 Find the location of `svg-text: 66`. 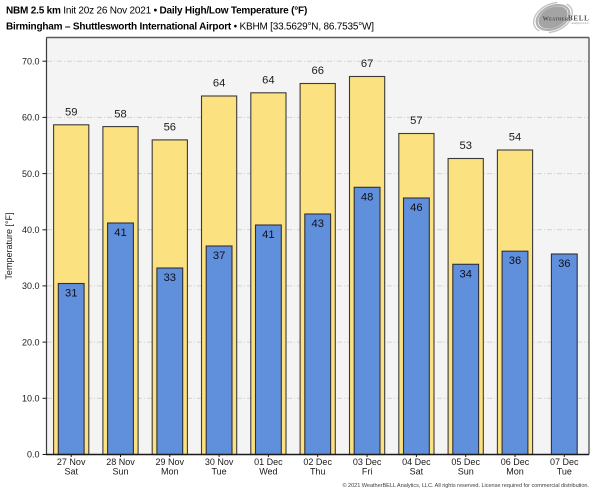

svg-text: 66 is located at coordinates (317, 71).